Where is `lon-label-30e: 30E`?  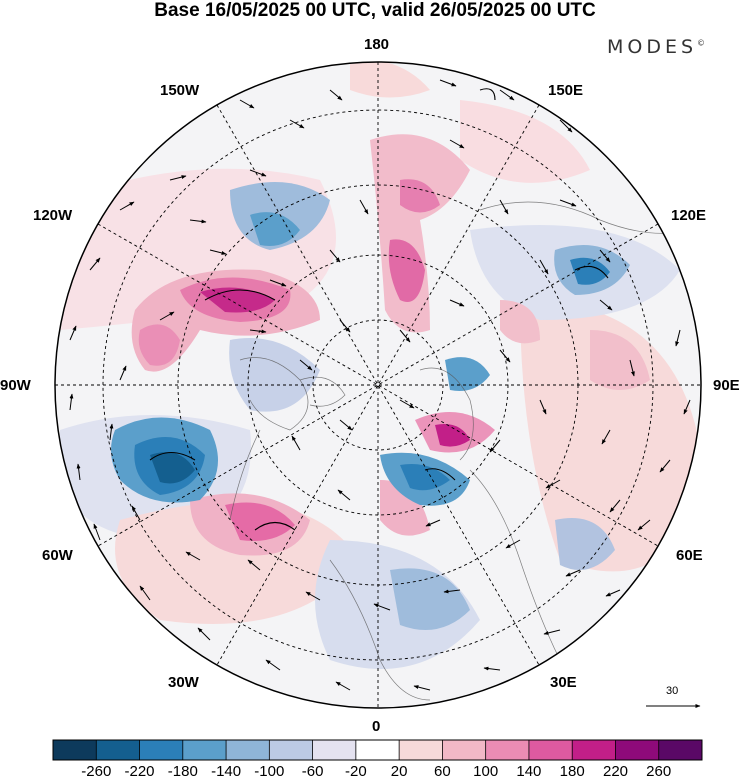 lon-label-30e: 30E is located at coordinates (563, 682).